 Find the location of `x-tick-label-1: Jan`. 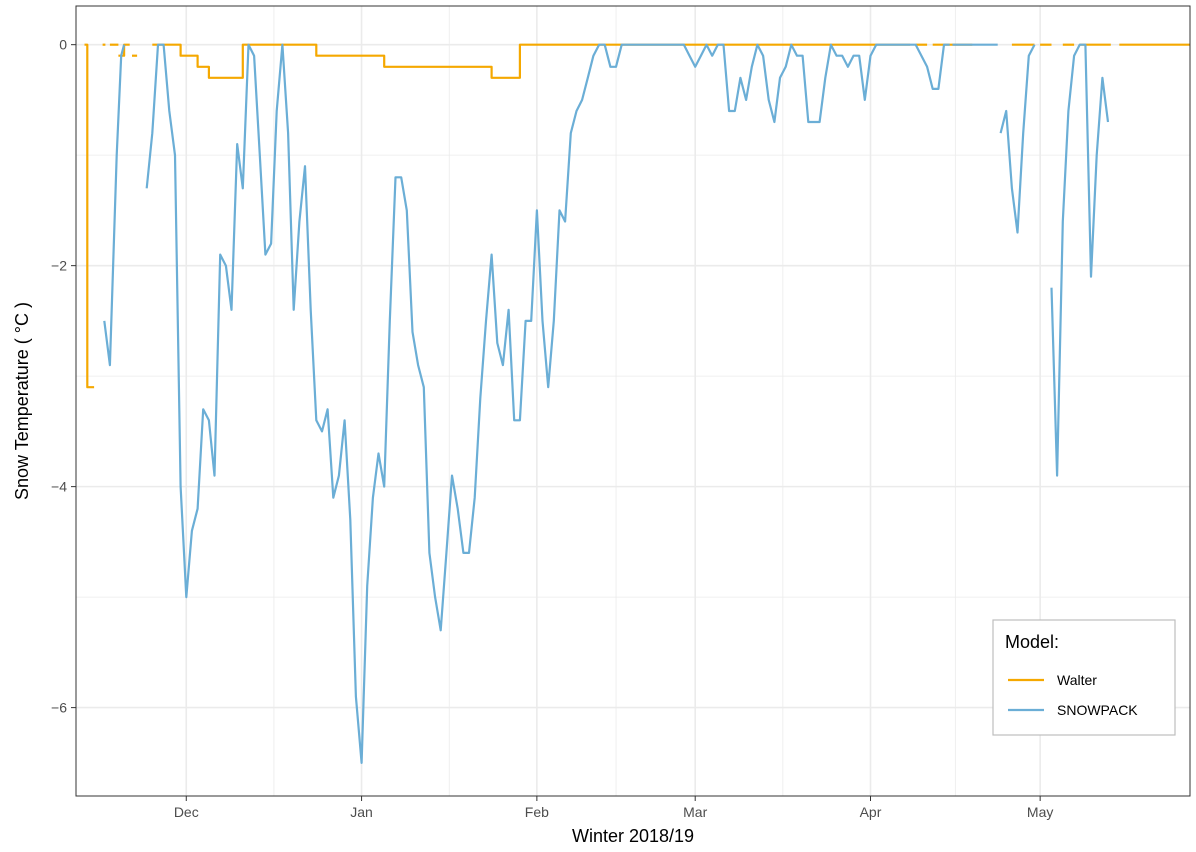

x-tick-label-1: Jan is located at coordinates (361, 812).